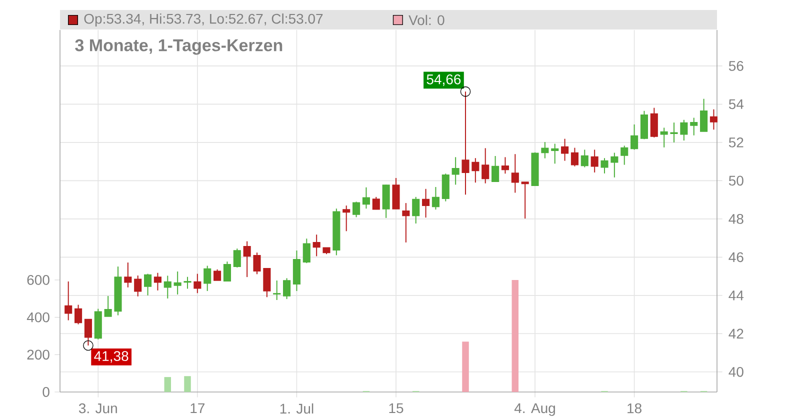 The height and width of the screenshot is (420, 800). I want to click on y2-tick-label: 200, so click(38, 355).